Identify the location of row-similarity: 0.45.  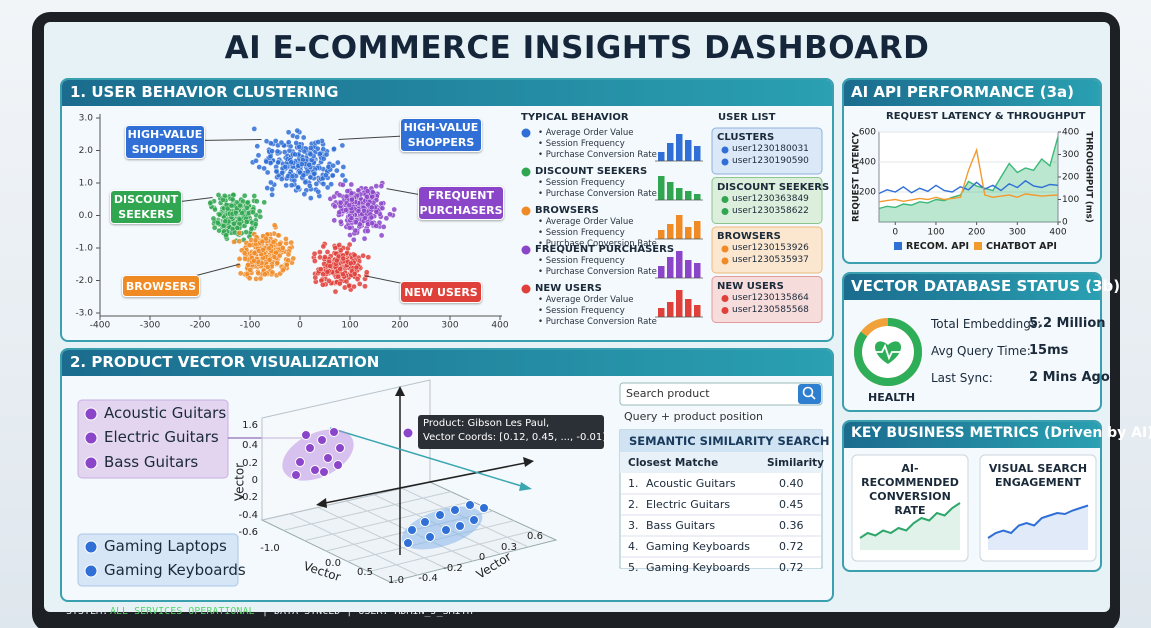
(791, 504).